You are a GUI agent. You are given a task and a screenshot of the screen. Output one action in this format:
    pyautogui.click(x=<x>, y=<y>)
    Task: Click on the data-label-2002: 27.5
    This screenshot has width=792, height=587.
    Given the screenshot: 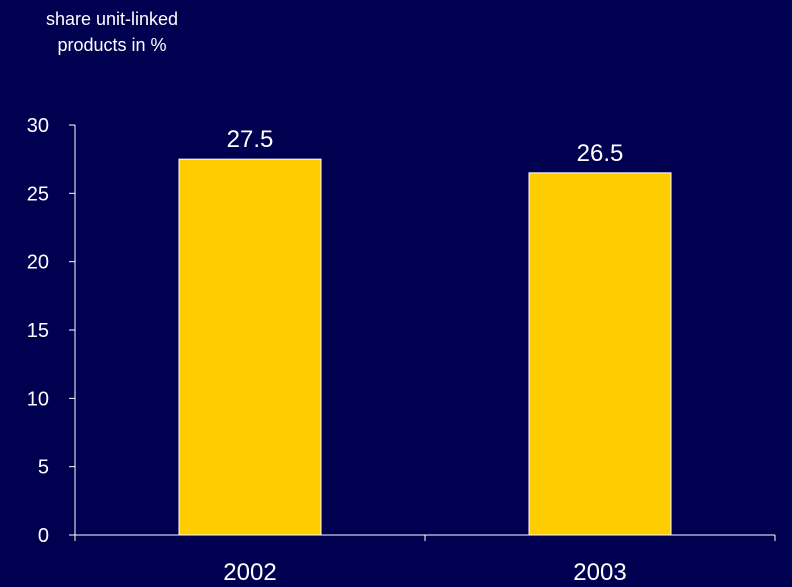 What is the action you would take?
    pyautogui.click(x=250, y=139)
    